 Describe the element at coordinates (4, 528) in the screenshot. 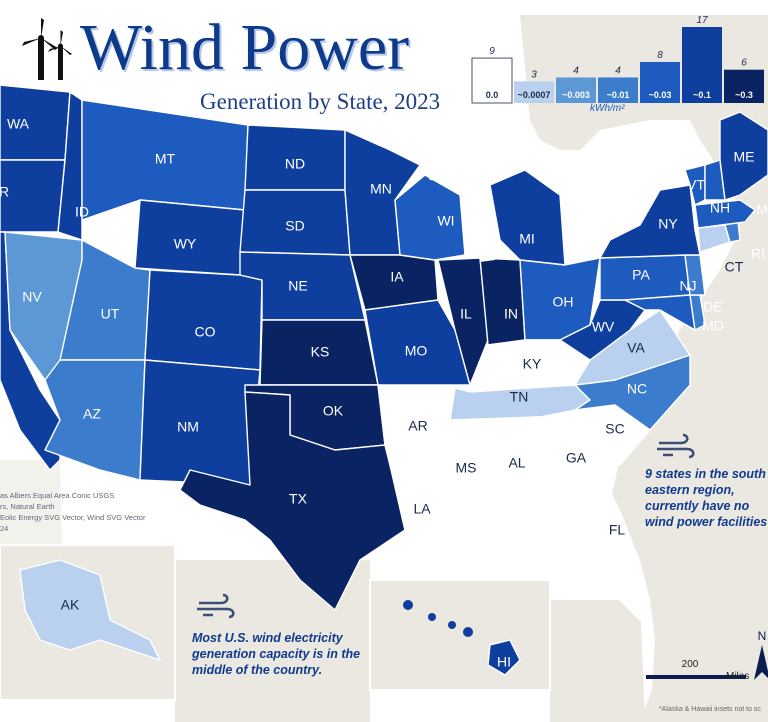

I see `source-line: 24` at that location.